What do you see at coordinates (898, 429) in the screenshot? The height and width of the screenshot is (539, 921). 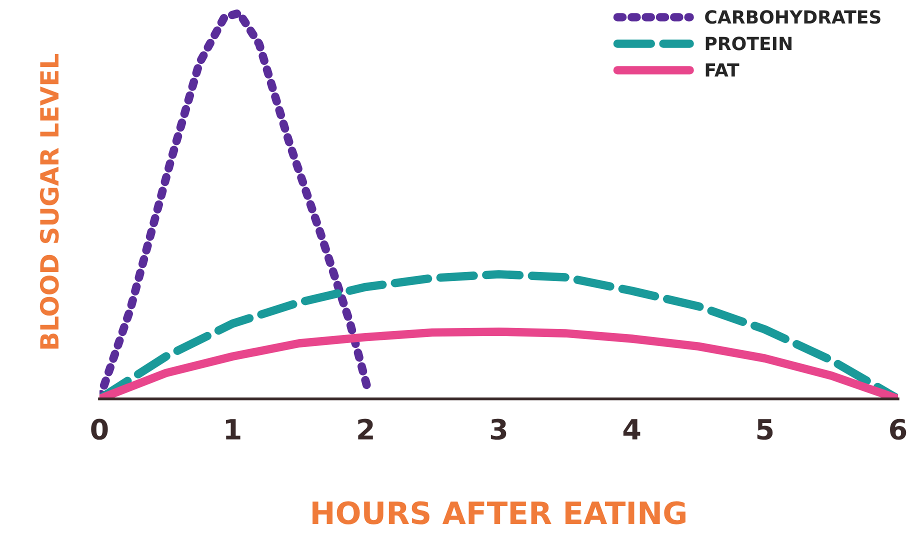 I see `x-tick-label: 6` at bounding box center [898, 429].